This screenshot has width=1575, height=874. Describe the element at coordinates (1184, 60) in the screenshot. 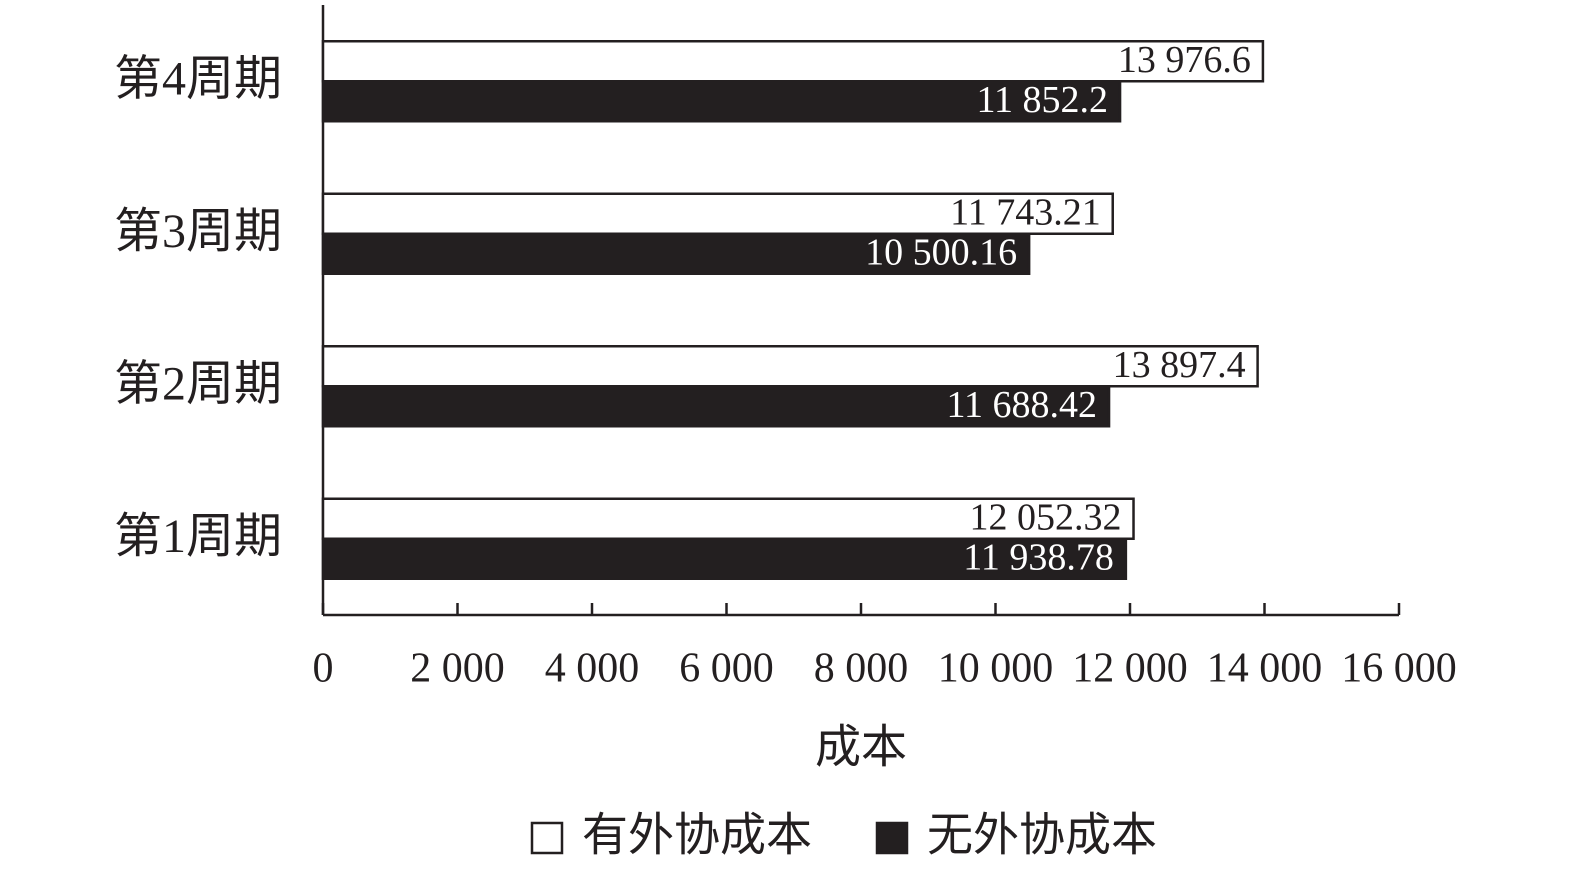

I see `value-label: 13 976.6` at that location.